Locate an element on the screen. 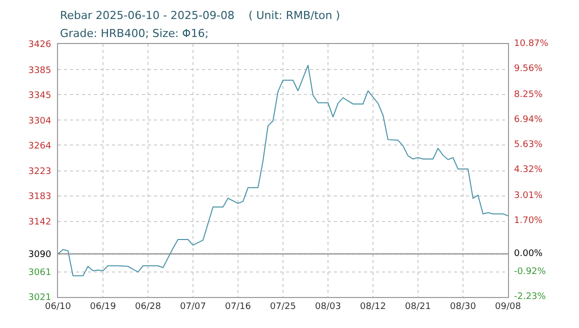 This screenshot has width=579, height=328. y-tick-label: 3021 is located at coordinates (40, 298).